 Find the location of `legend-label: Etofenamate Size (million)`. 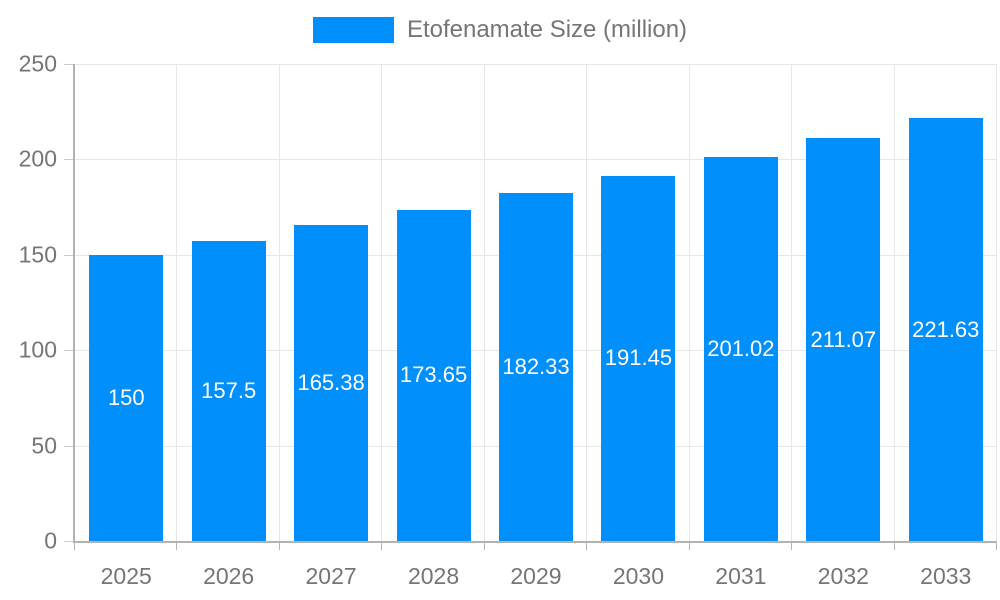

legend-label: Etofenamate Size (million) is located at coordinates (547, 29).